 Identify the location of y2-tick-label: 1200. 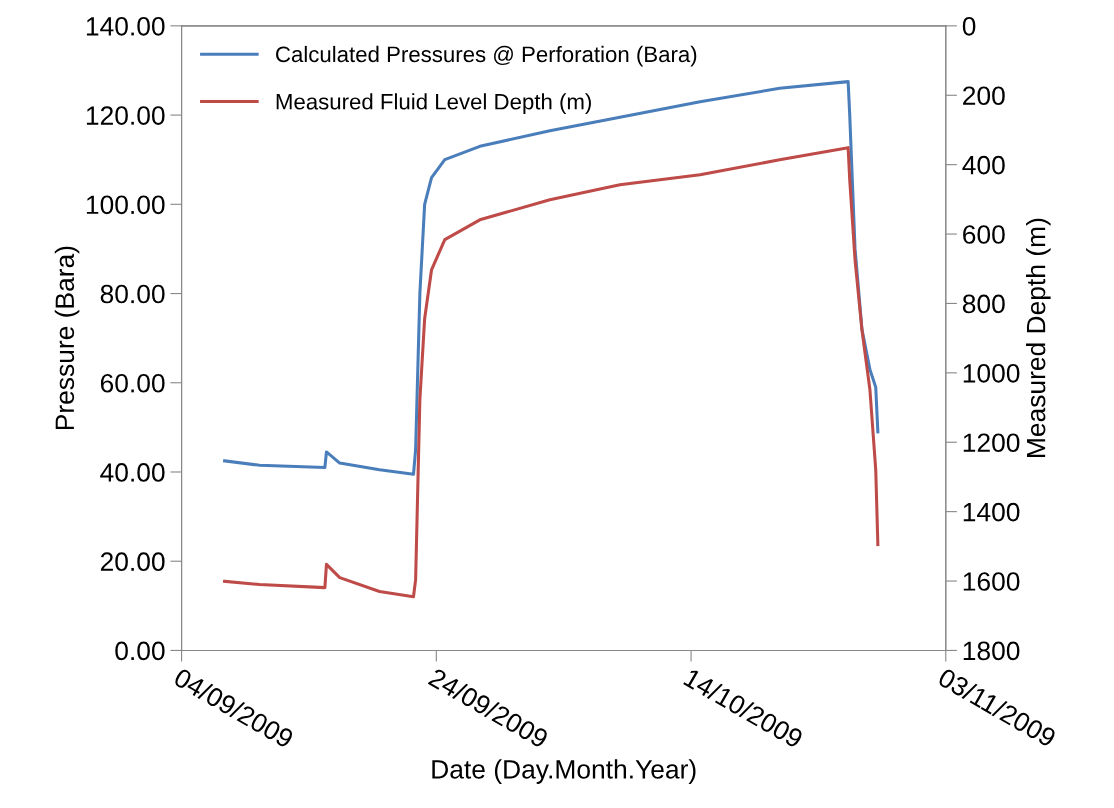
(991, 443).